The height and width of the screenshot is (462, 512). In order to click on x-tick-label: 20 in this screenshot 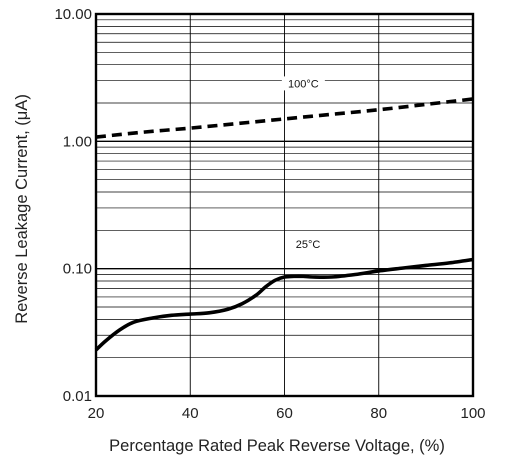, I will do `click(96, 413)`.